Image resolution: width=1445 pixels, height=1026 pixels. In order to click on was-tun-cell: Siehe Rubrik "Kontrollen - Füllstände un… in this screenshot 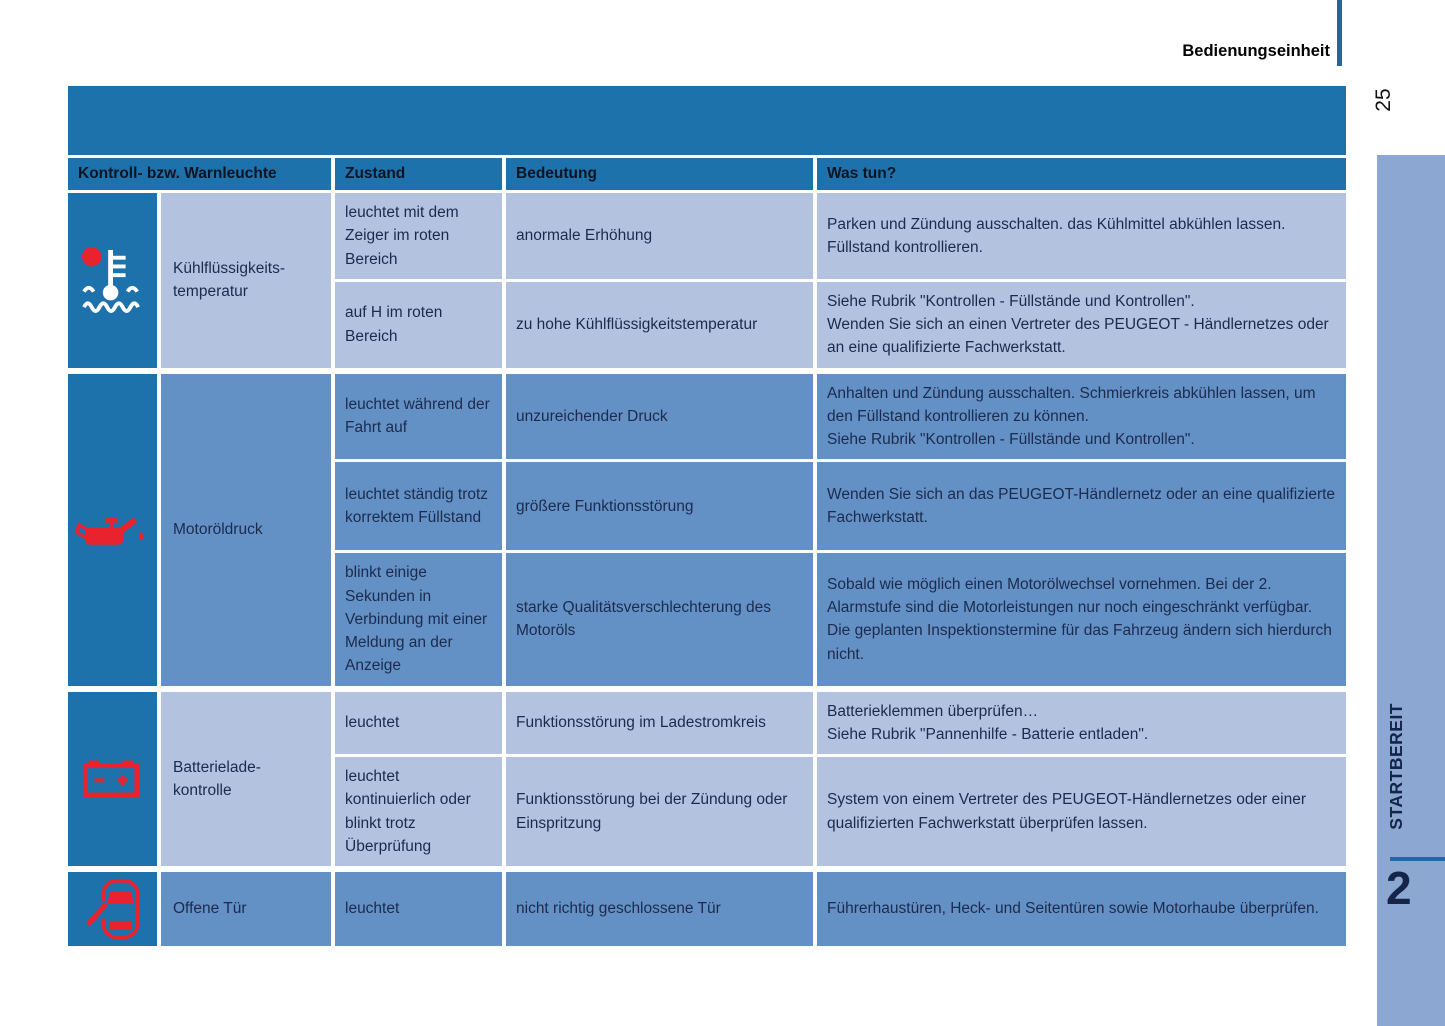, I will do `click(1081, 324)`.